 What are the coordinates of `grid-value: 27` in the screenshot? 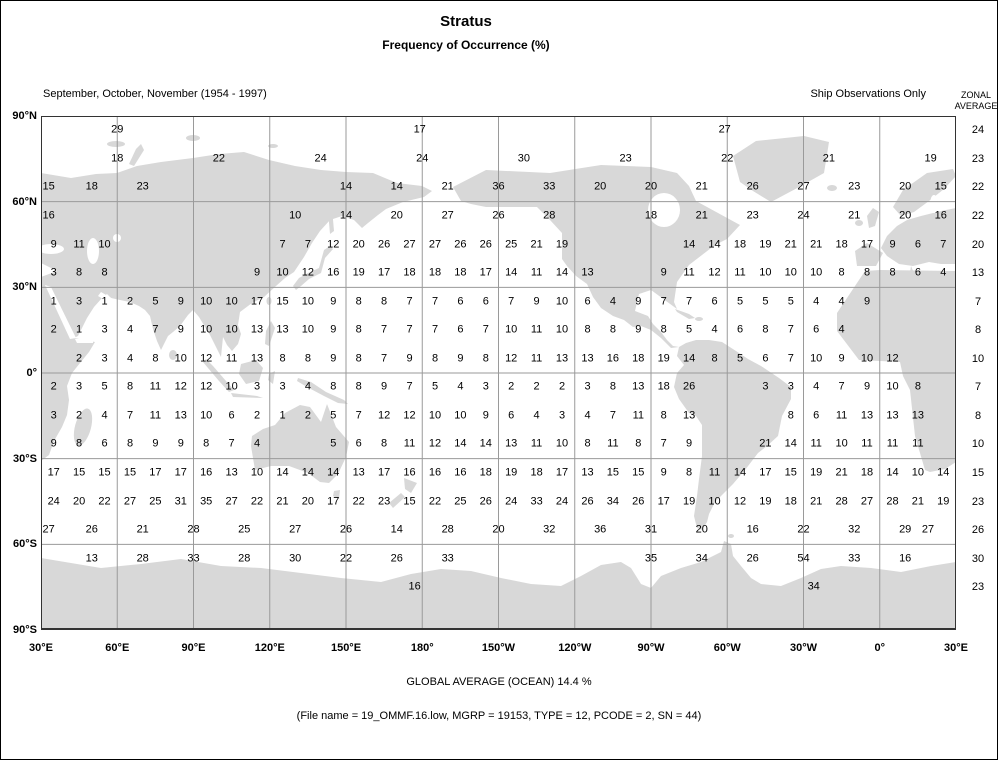 It's located at (447, 215).